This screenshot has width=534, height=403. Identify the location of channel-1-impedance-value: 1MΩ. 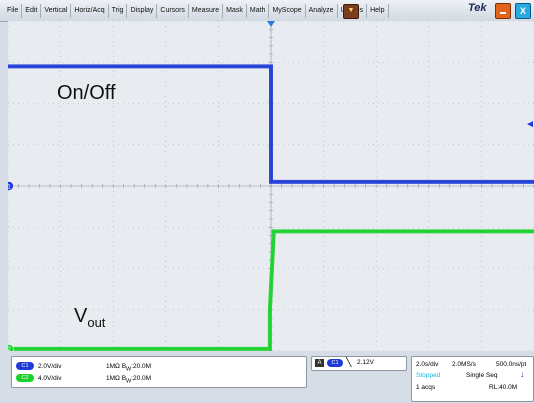
(113, 366).